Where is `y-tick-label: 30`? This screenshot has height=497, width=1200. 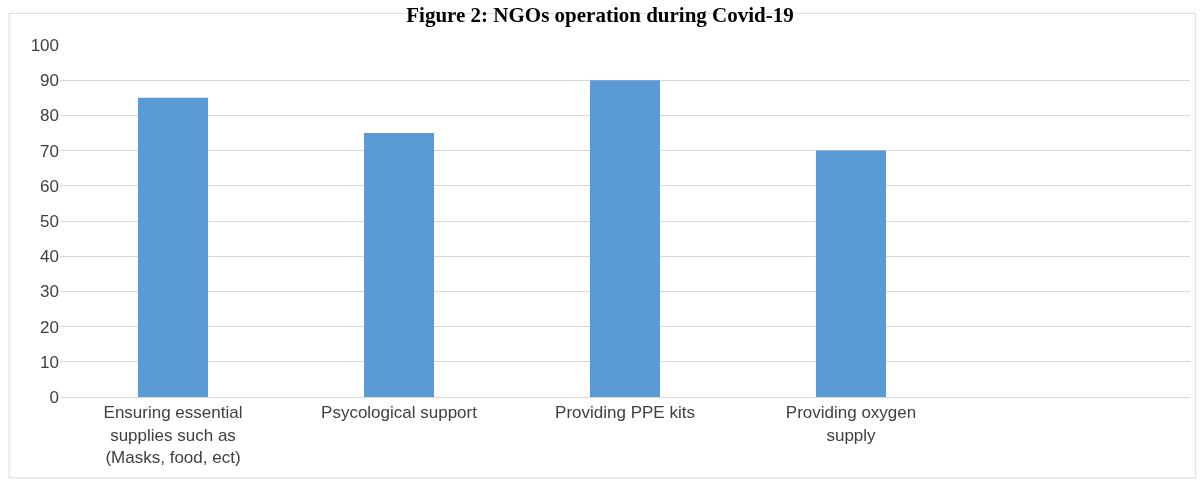 y-tick-label: 30 is located at coordinates (49, 292).